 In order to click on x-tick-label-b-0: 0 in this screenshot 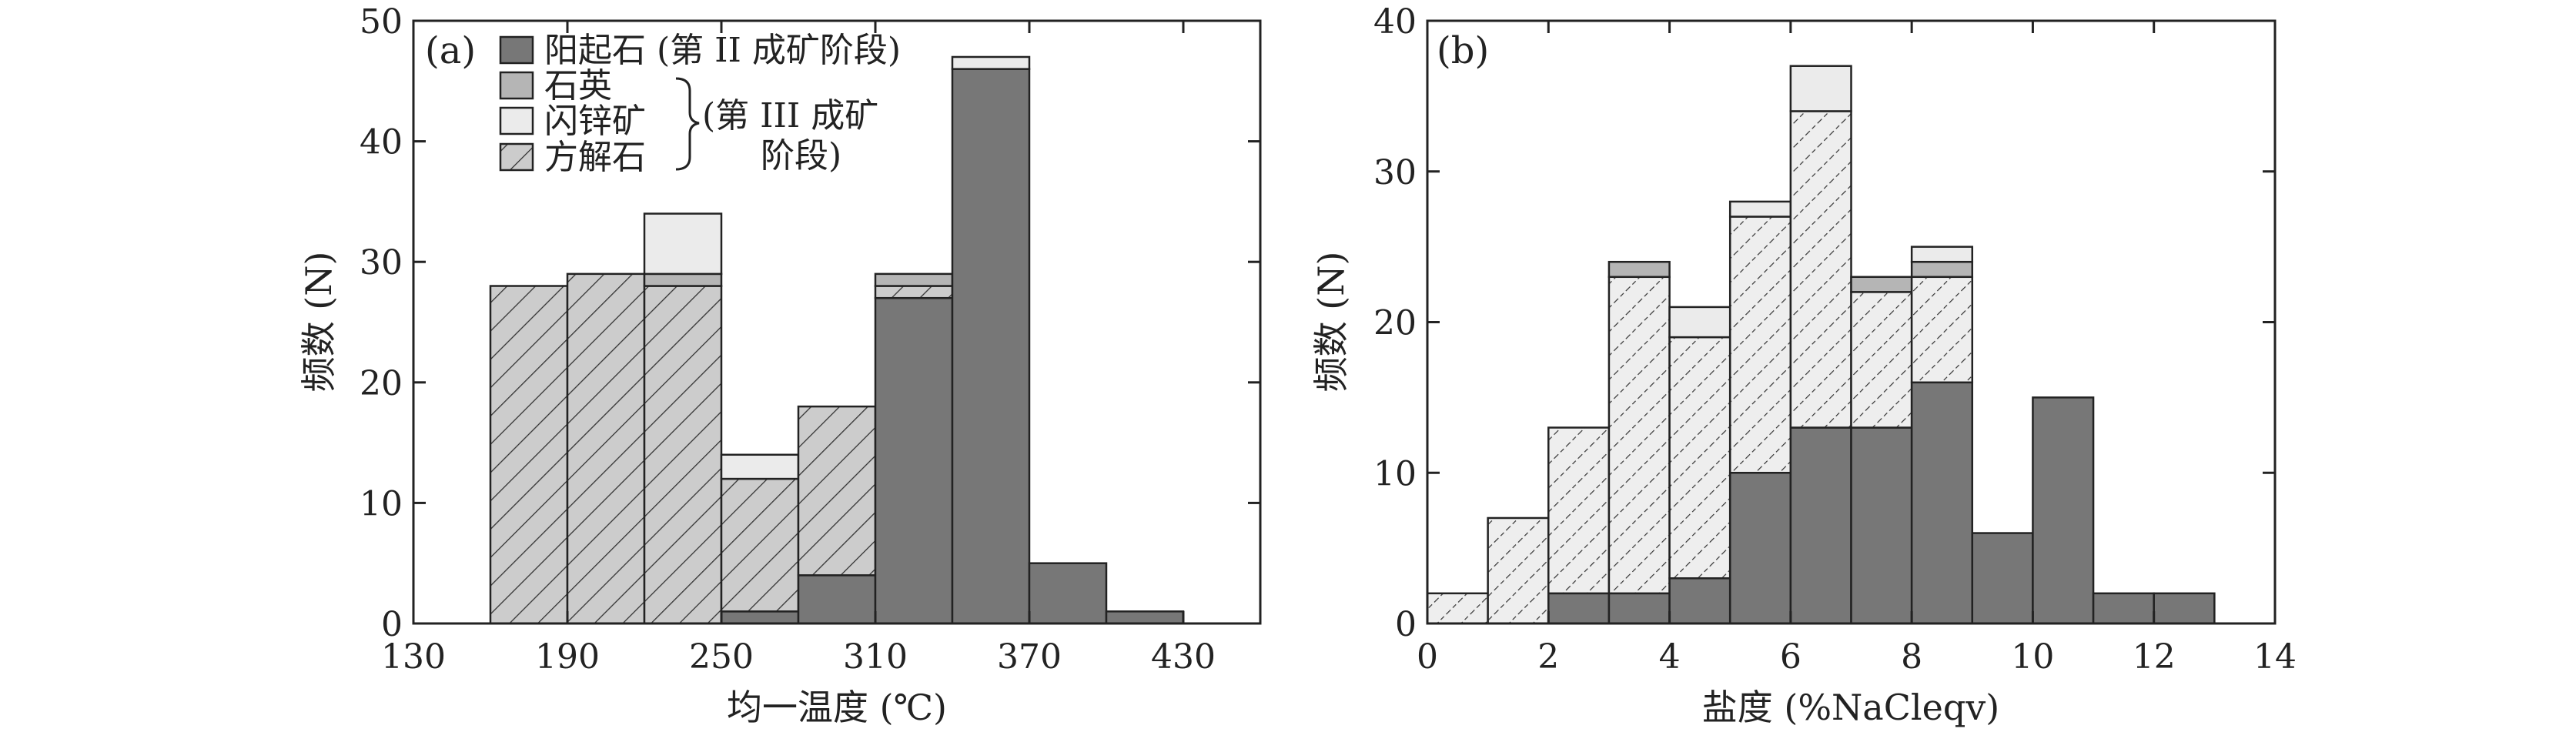, I will do `click(1427, 657)`.